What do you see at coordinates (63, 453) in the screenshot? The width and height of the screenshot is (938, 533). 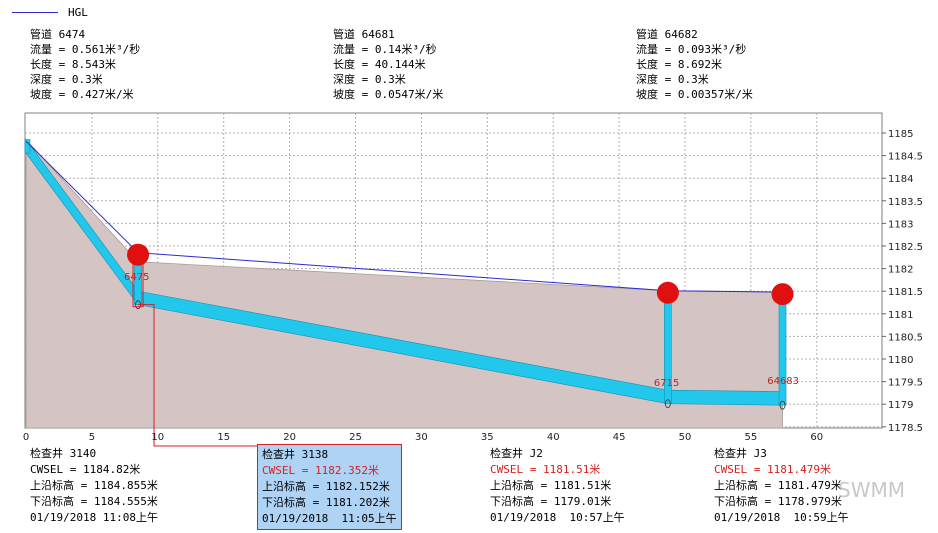 I see `node-title: 检查井 3140` at bounding box center [63, 453].